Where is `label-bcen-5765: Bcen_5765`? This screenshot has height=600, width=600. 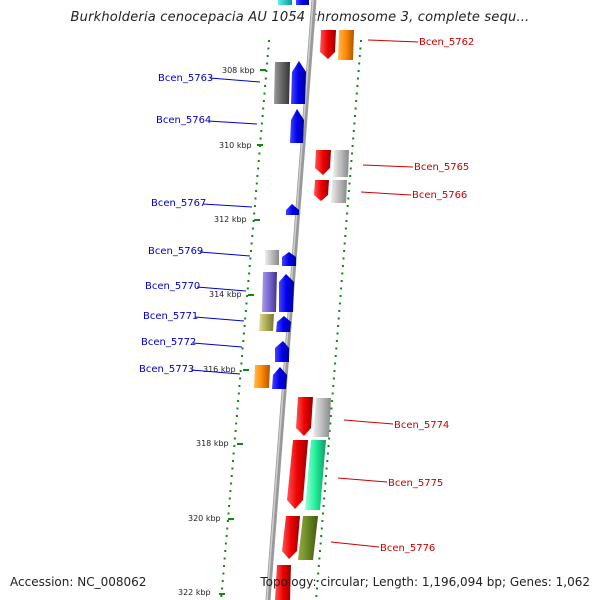 label-bcen-5765: Bcen_5765 is located at coordinates (441, 167).